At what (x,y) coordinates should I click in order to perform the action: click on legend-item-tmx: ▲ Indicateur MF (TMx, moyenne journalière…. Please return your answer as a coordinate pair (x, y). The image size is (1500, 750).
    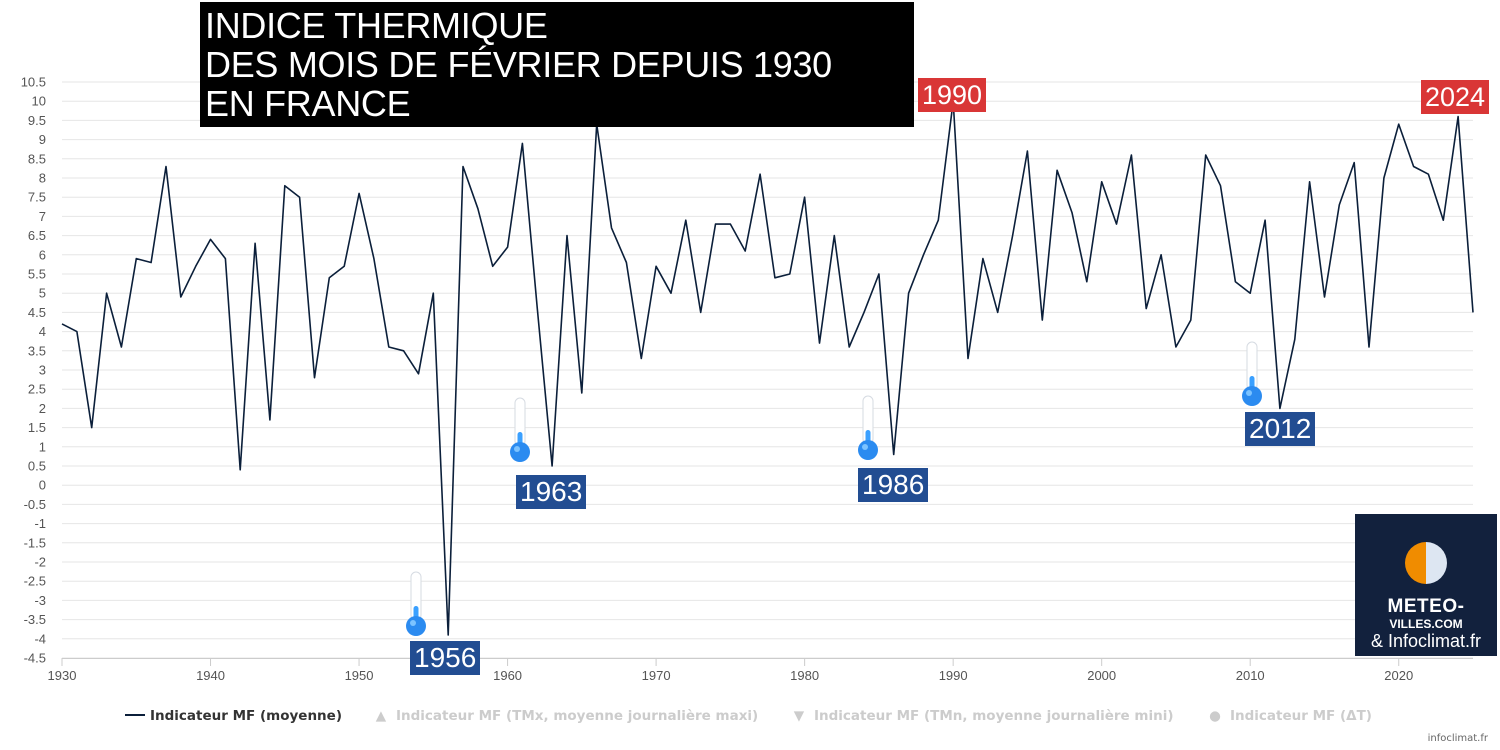
    Looking at the image, I should click on (564, 716).